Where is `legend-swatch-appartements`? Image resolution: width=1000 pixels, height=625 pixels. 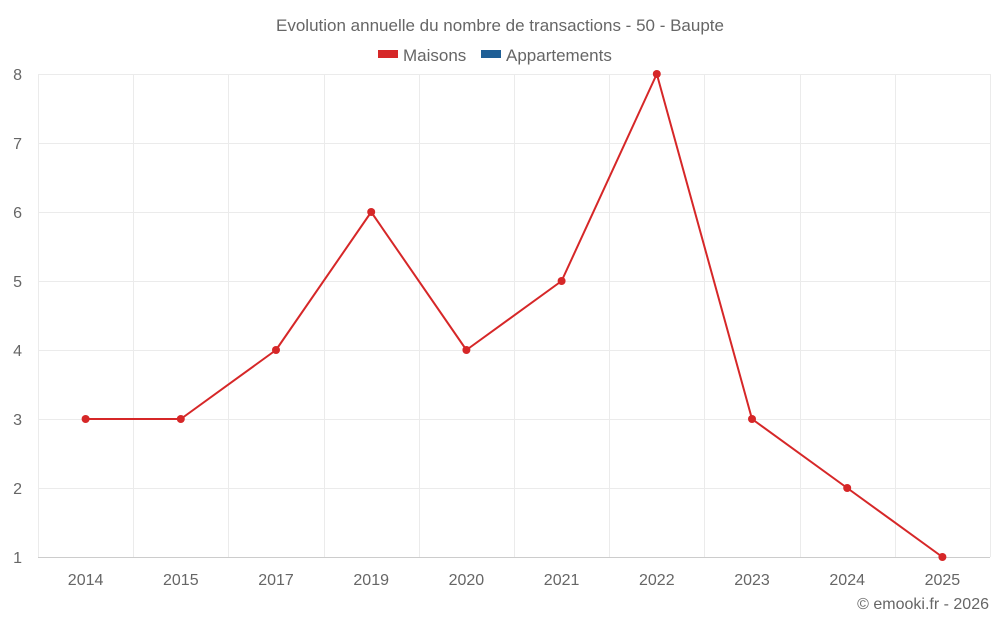
legend-swatch-appartements is located at coordinates (491, 54).